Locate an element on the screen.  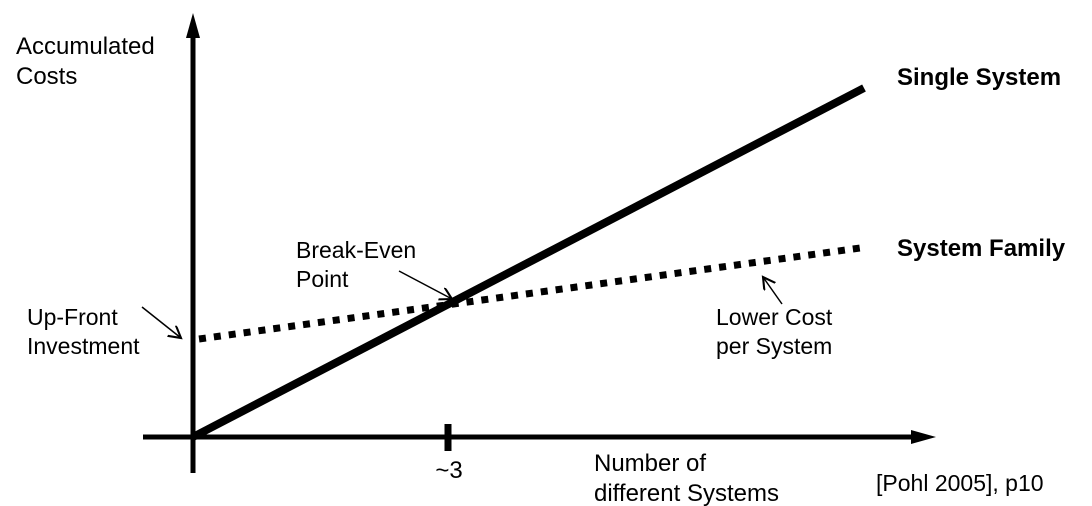
break-even-label: Break-Even Point is located at coordinates (356, 265).